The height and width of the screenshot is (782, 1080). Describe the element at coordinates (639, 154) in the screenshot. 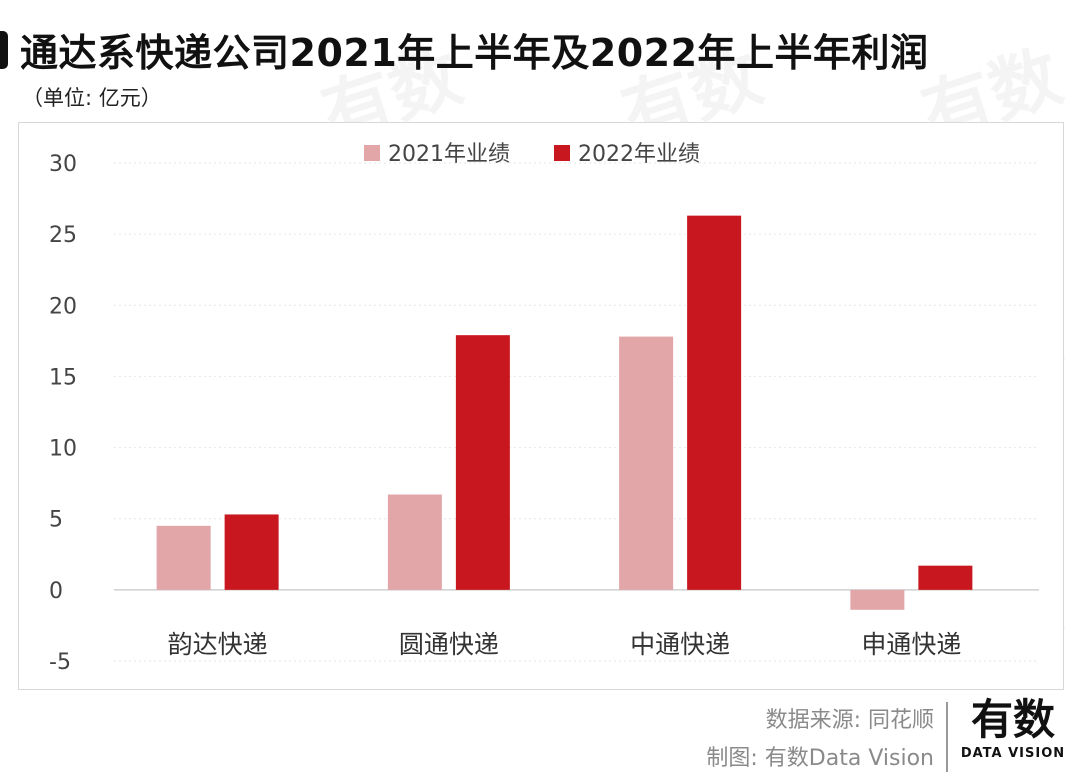

I see `legend-label: 2022年业绩` at that location.